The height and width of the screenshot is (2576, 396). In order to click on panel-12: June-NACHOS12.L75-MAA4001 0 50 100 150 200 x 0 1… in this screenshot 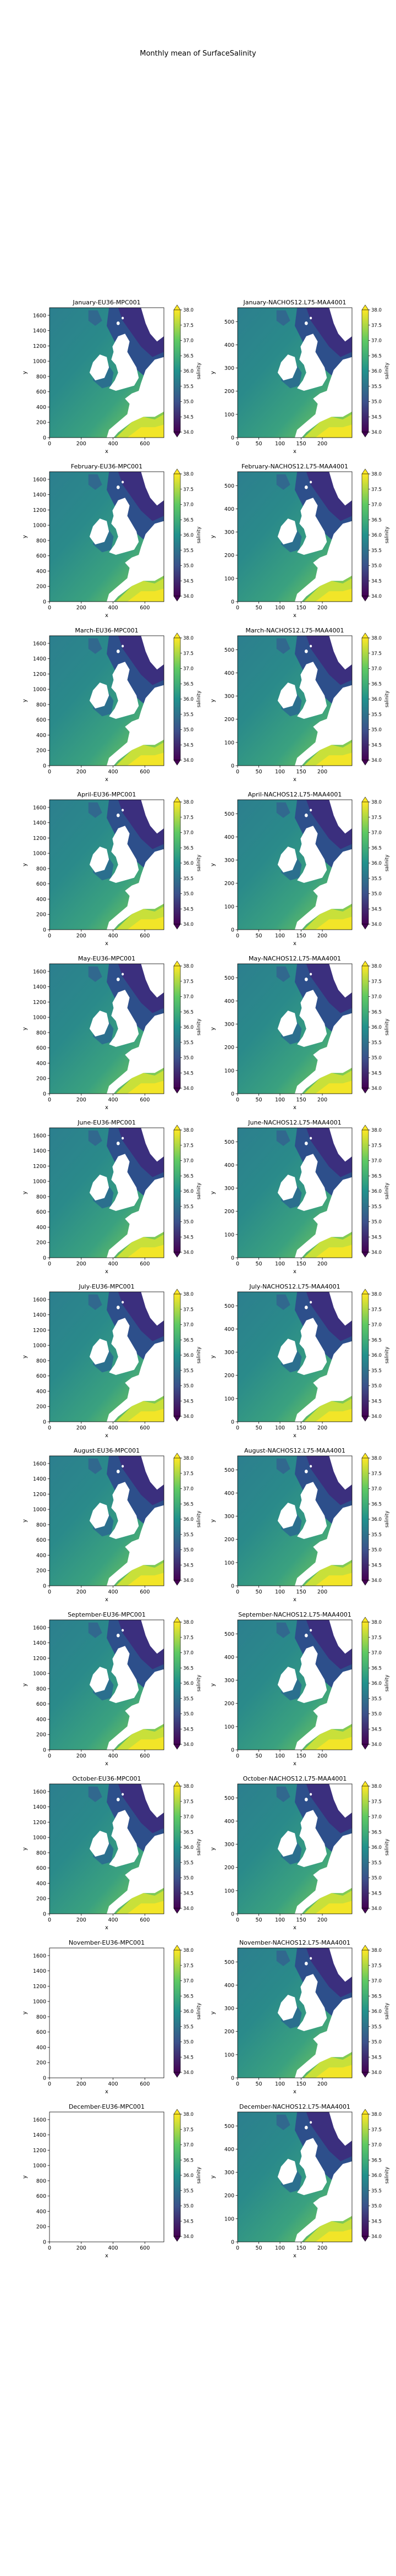, I will do `click(300, 1197)`.